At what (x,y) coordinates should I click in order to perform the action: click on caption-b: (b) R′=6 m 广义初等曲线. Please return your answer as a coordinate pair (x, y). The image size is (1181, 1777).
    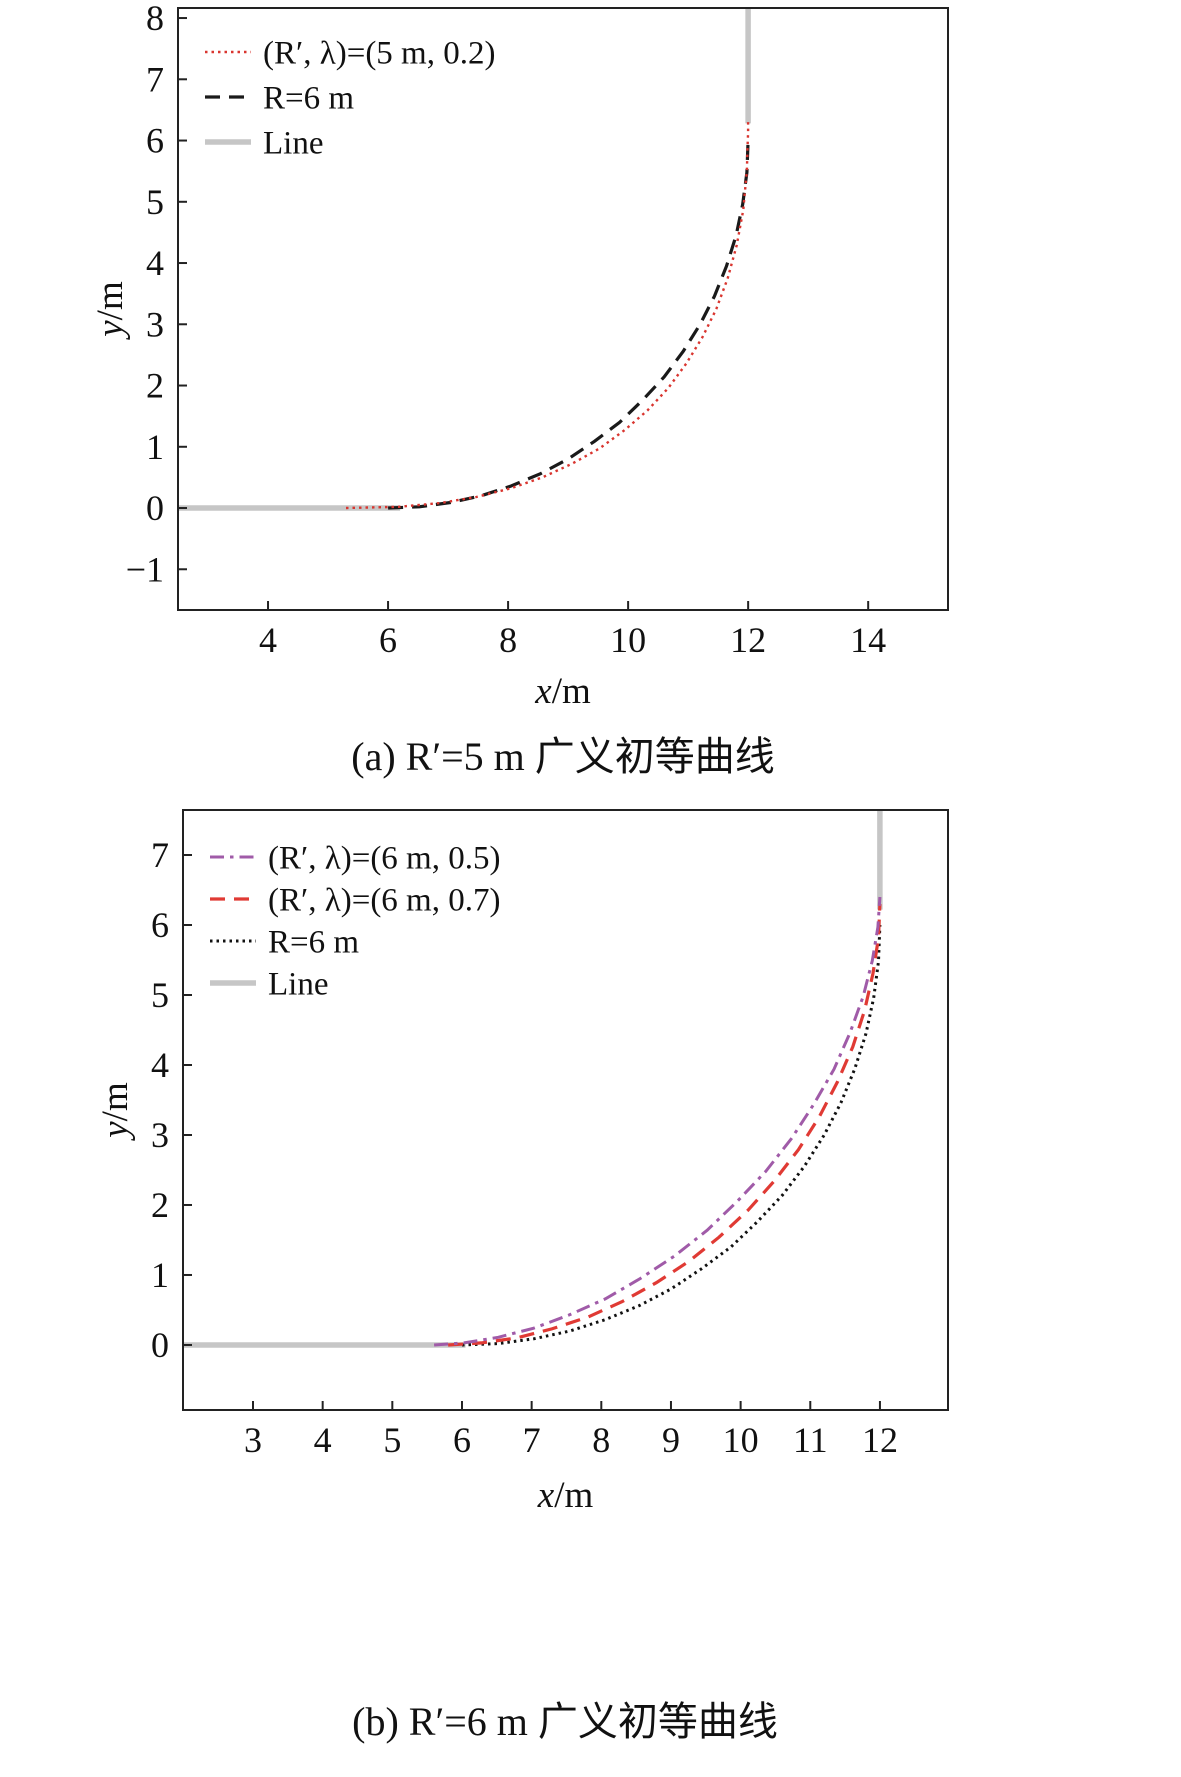
    Looking at the image, I should click on (565, 1721).